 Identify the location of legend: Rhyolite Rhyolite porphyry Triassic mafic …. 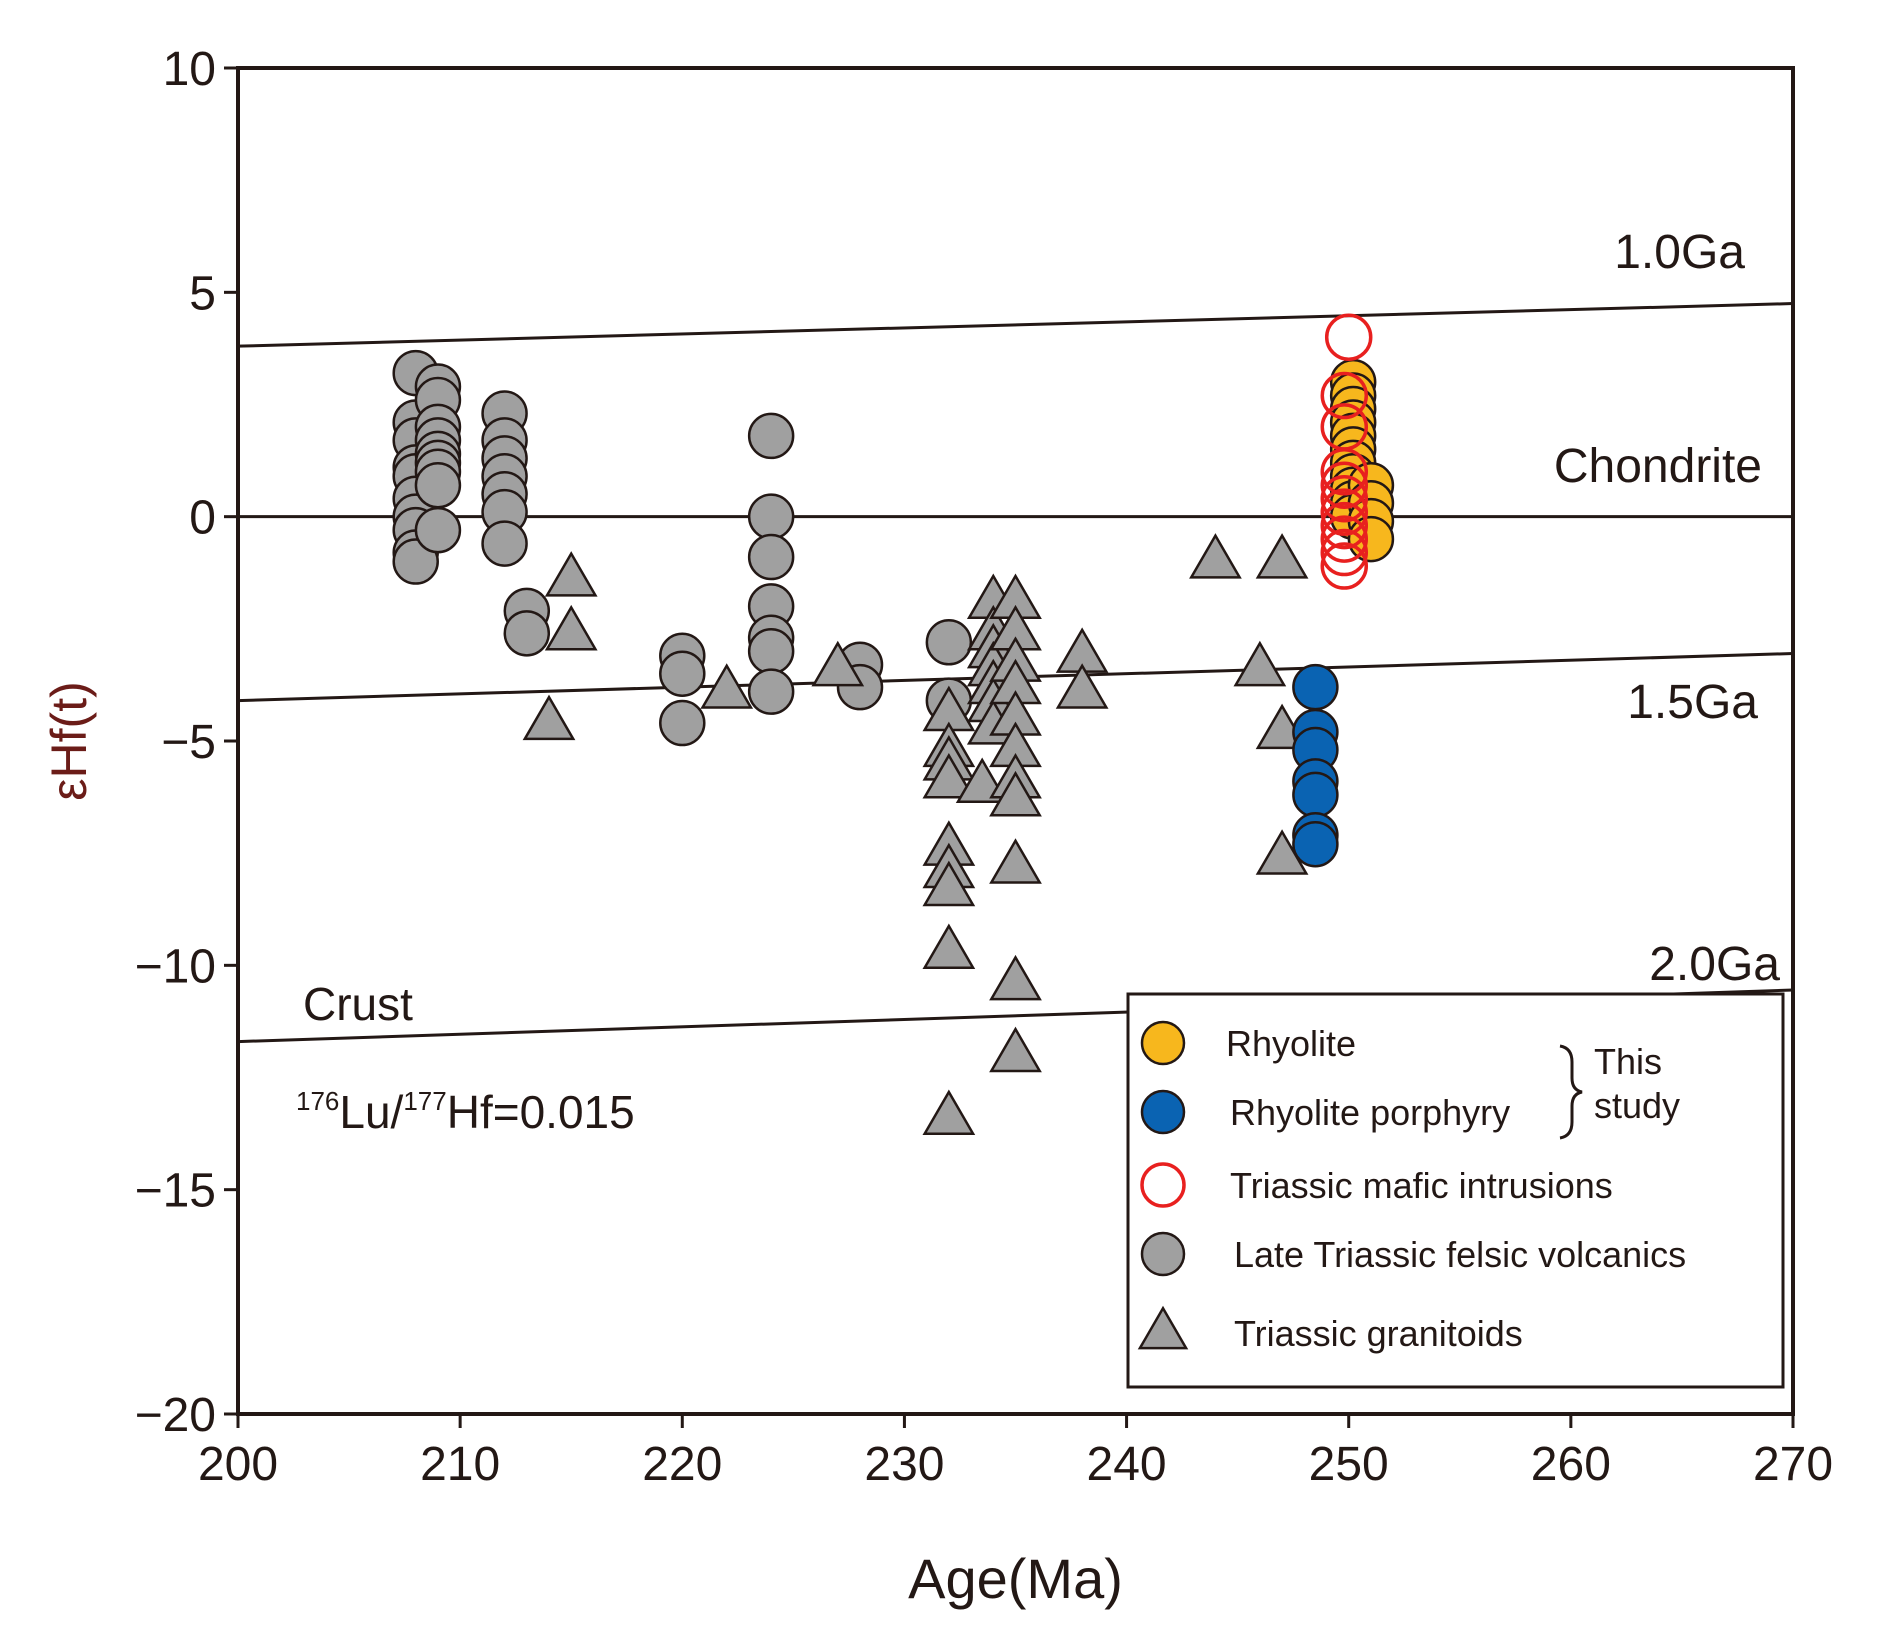
(1455, 1190).